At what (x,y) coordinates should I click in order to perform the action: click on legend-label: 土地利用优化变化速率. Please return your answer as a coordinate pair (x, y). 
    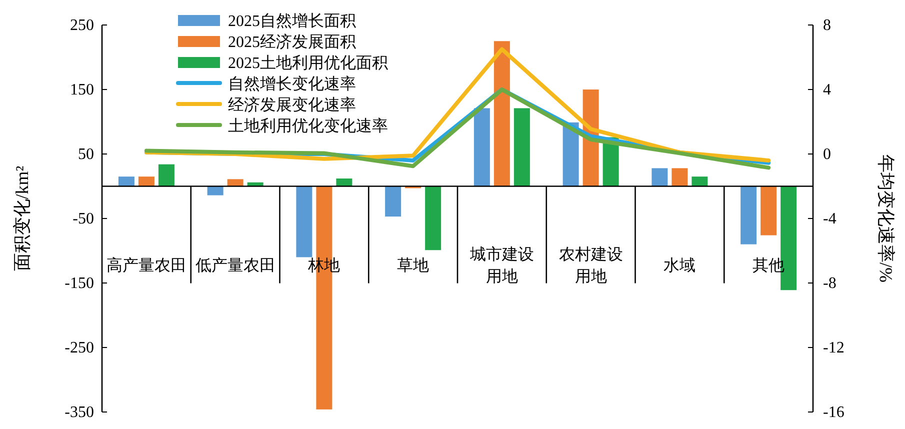
    Looking at the image, I should click on (308, 126).